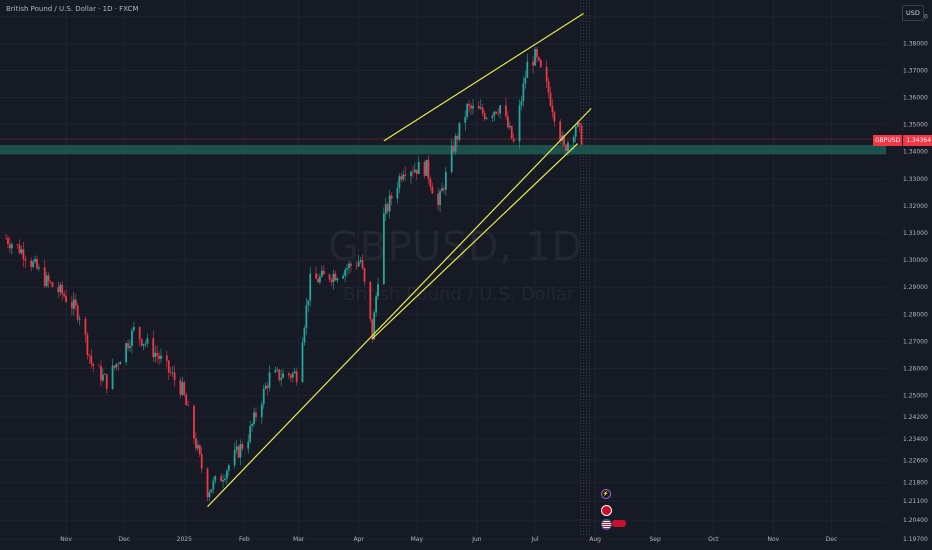  Describe the element at coordinates (606, 524) in the screenshot. I see `us-flag-icon` at that location.